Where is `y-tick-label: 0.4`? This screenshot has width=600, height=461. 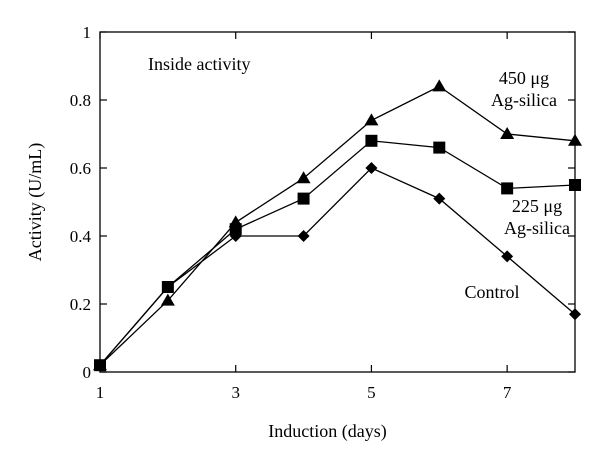 y-tick-label: 0.4 is located at coordinates (81, 236).